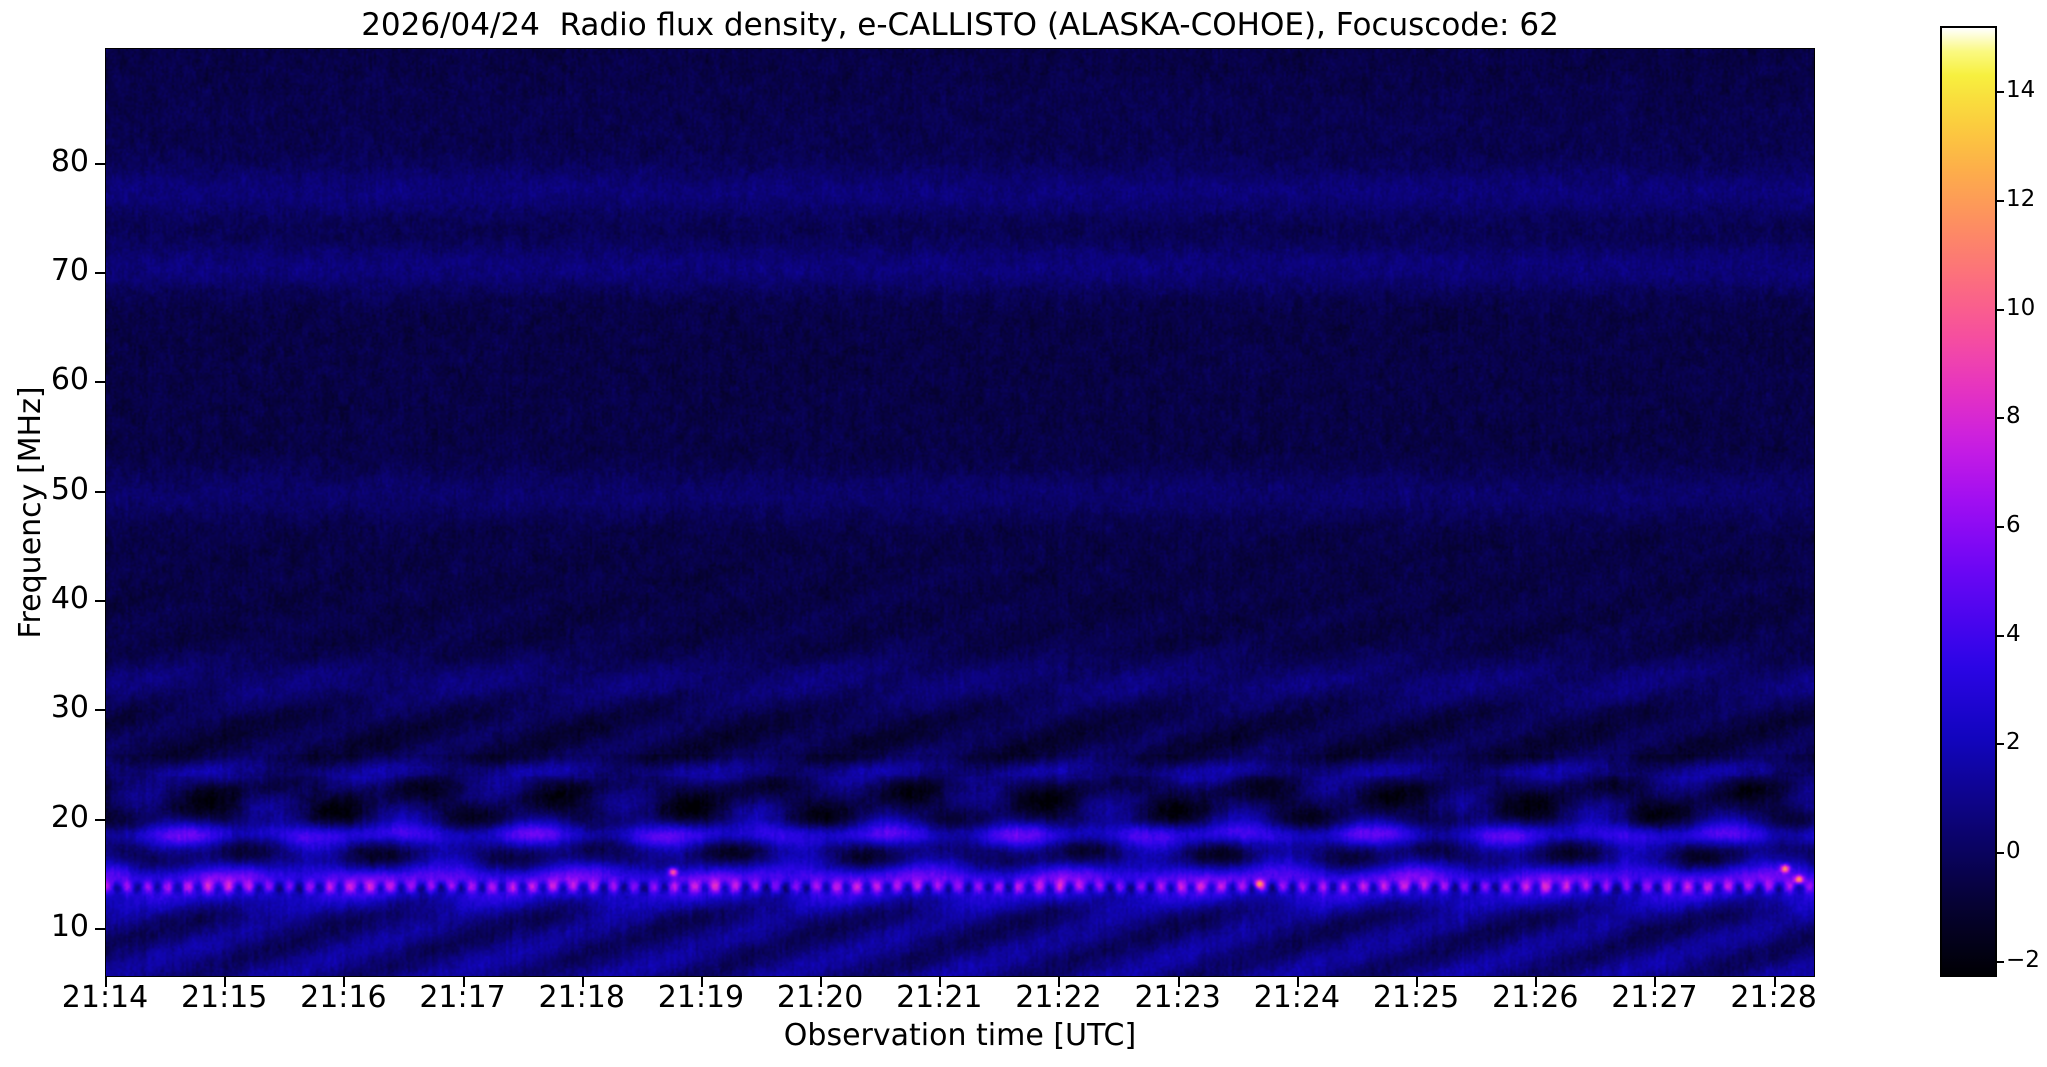 The image size is (2047, 1067). Describe the element at coordinates (69, 380) in the screenshot. I see `y-tick-label: 60` at that location.